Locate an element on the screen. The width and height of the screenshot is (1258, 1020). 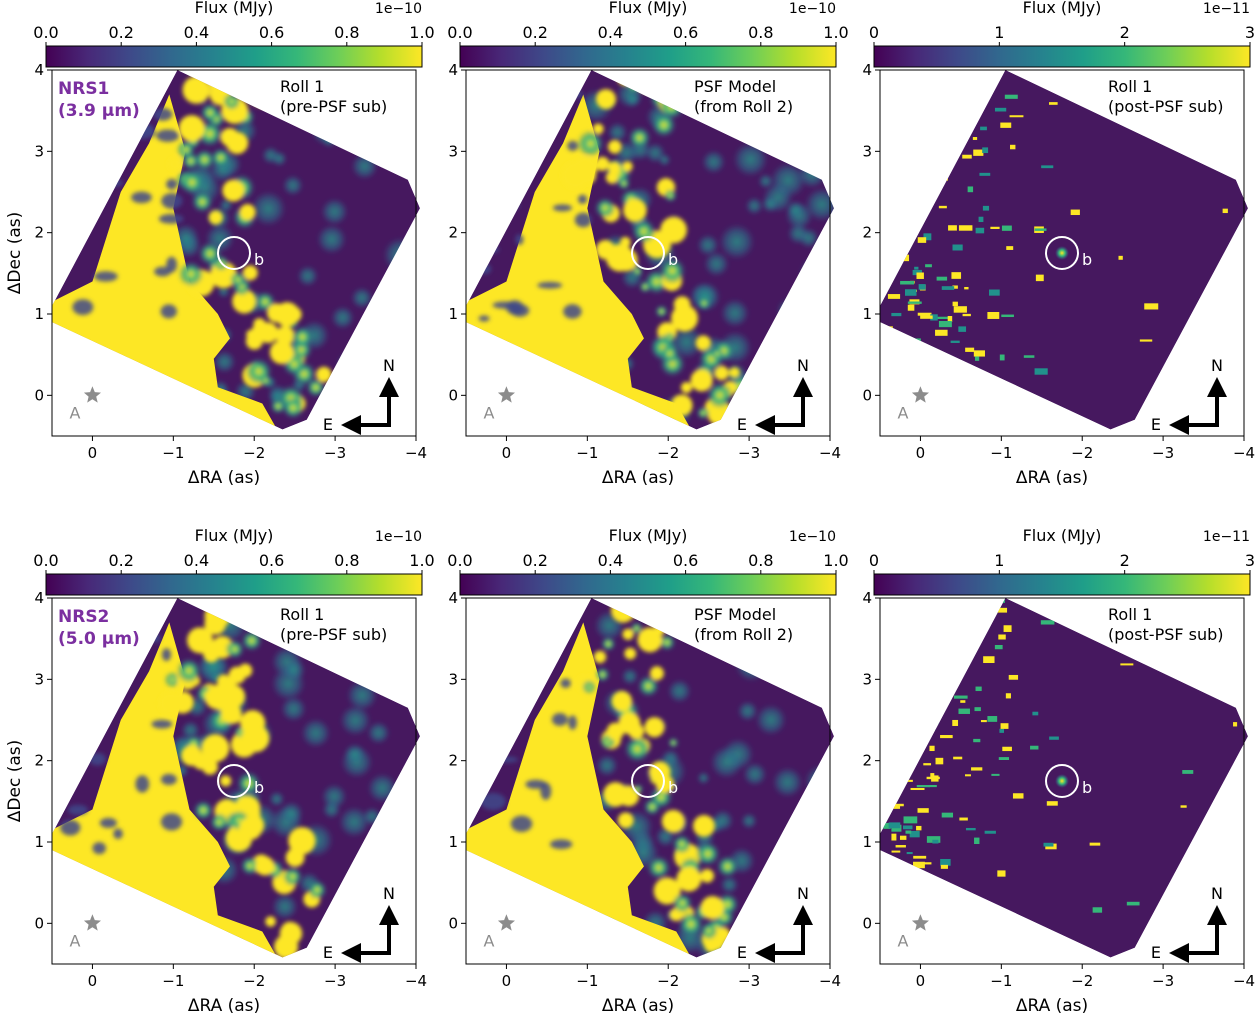
y-axis-label: ΔDec (as) is located at coordinates (15, 253).